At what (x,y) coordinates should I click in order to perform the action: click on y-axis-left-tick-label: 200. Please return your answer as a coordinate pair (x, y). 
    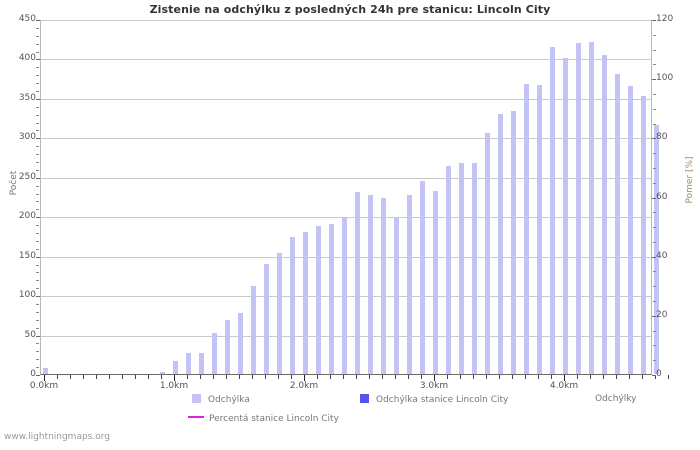
    Looking at the image, I should click on (27, 216).